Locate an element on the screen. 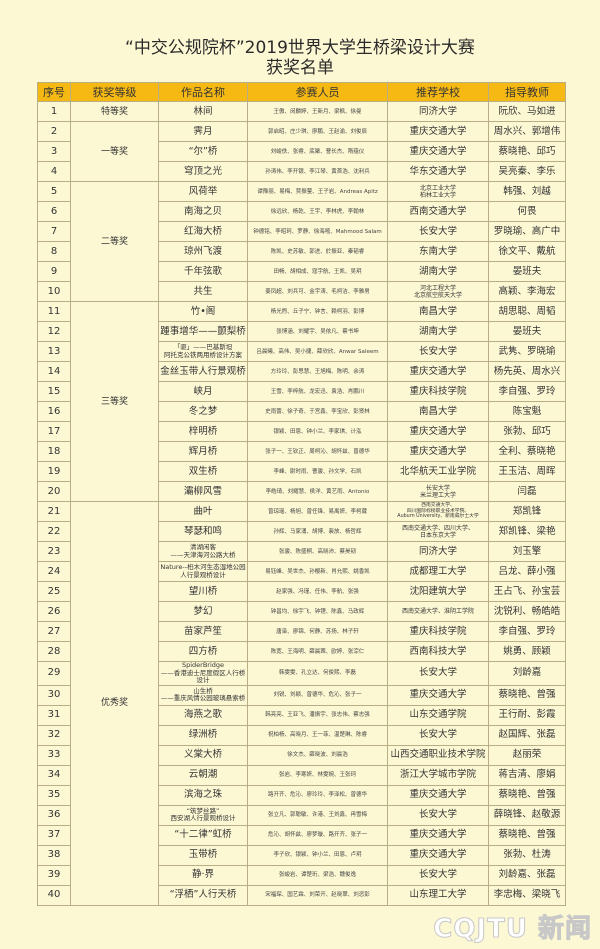  advisor: 郑凯锋 is located at coordinates (527, 511).